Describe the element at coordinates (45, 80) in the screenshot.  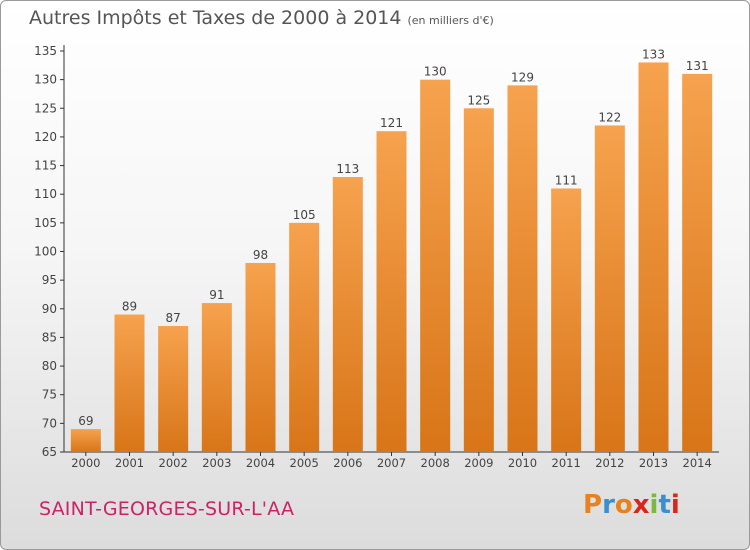
I see `y-tick-label: 130` at that location.